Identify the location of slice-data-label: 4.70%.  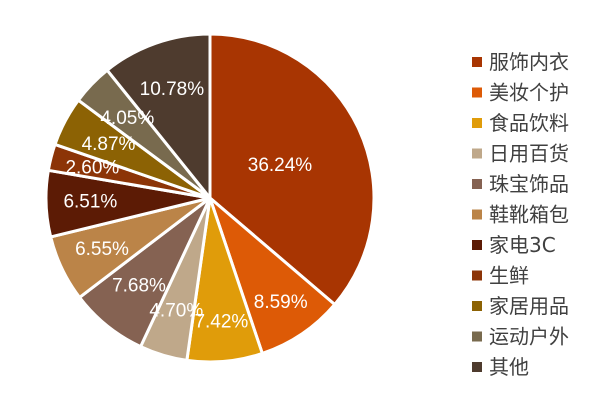
(176, 311).